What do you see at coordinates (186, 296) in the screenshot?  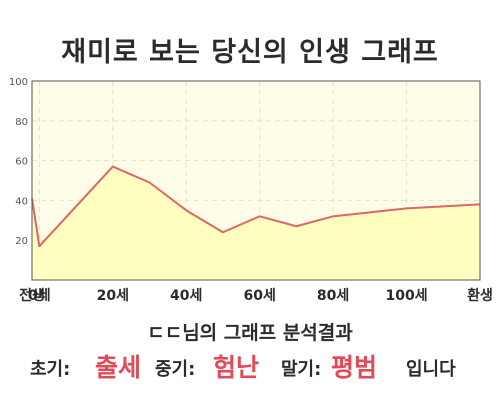 I see `x-tick-label: 40세` at bounding box center [186, 296].